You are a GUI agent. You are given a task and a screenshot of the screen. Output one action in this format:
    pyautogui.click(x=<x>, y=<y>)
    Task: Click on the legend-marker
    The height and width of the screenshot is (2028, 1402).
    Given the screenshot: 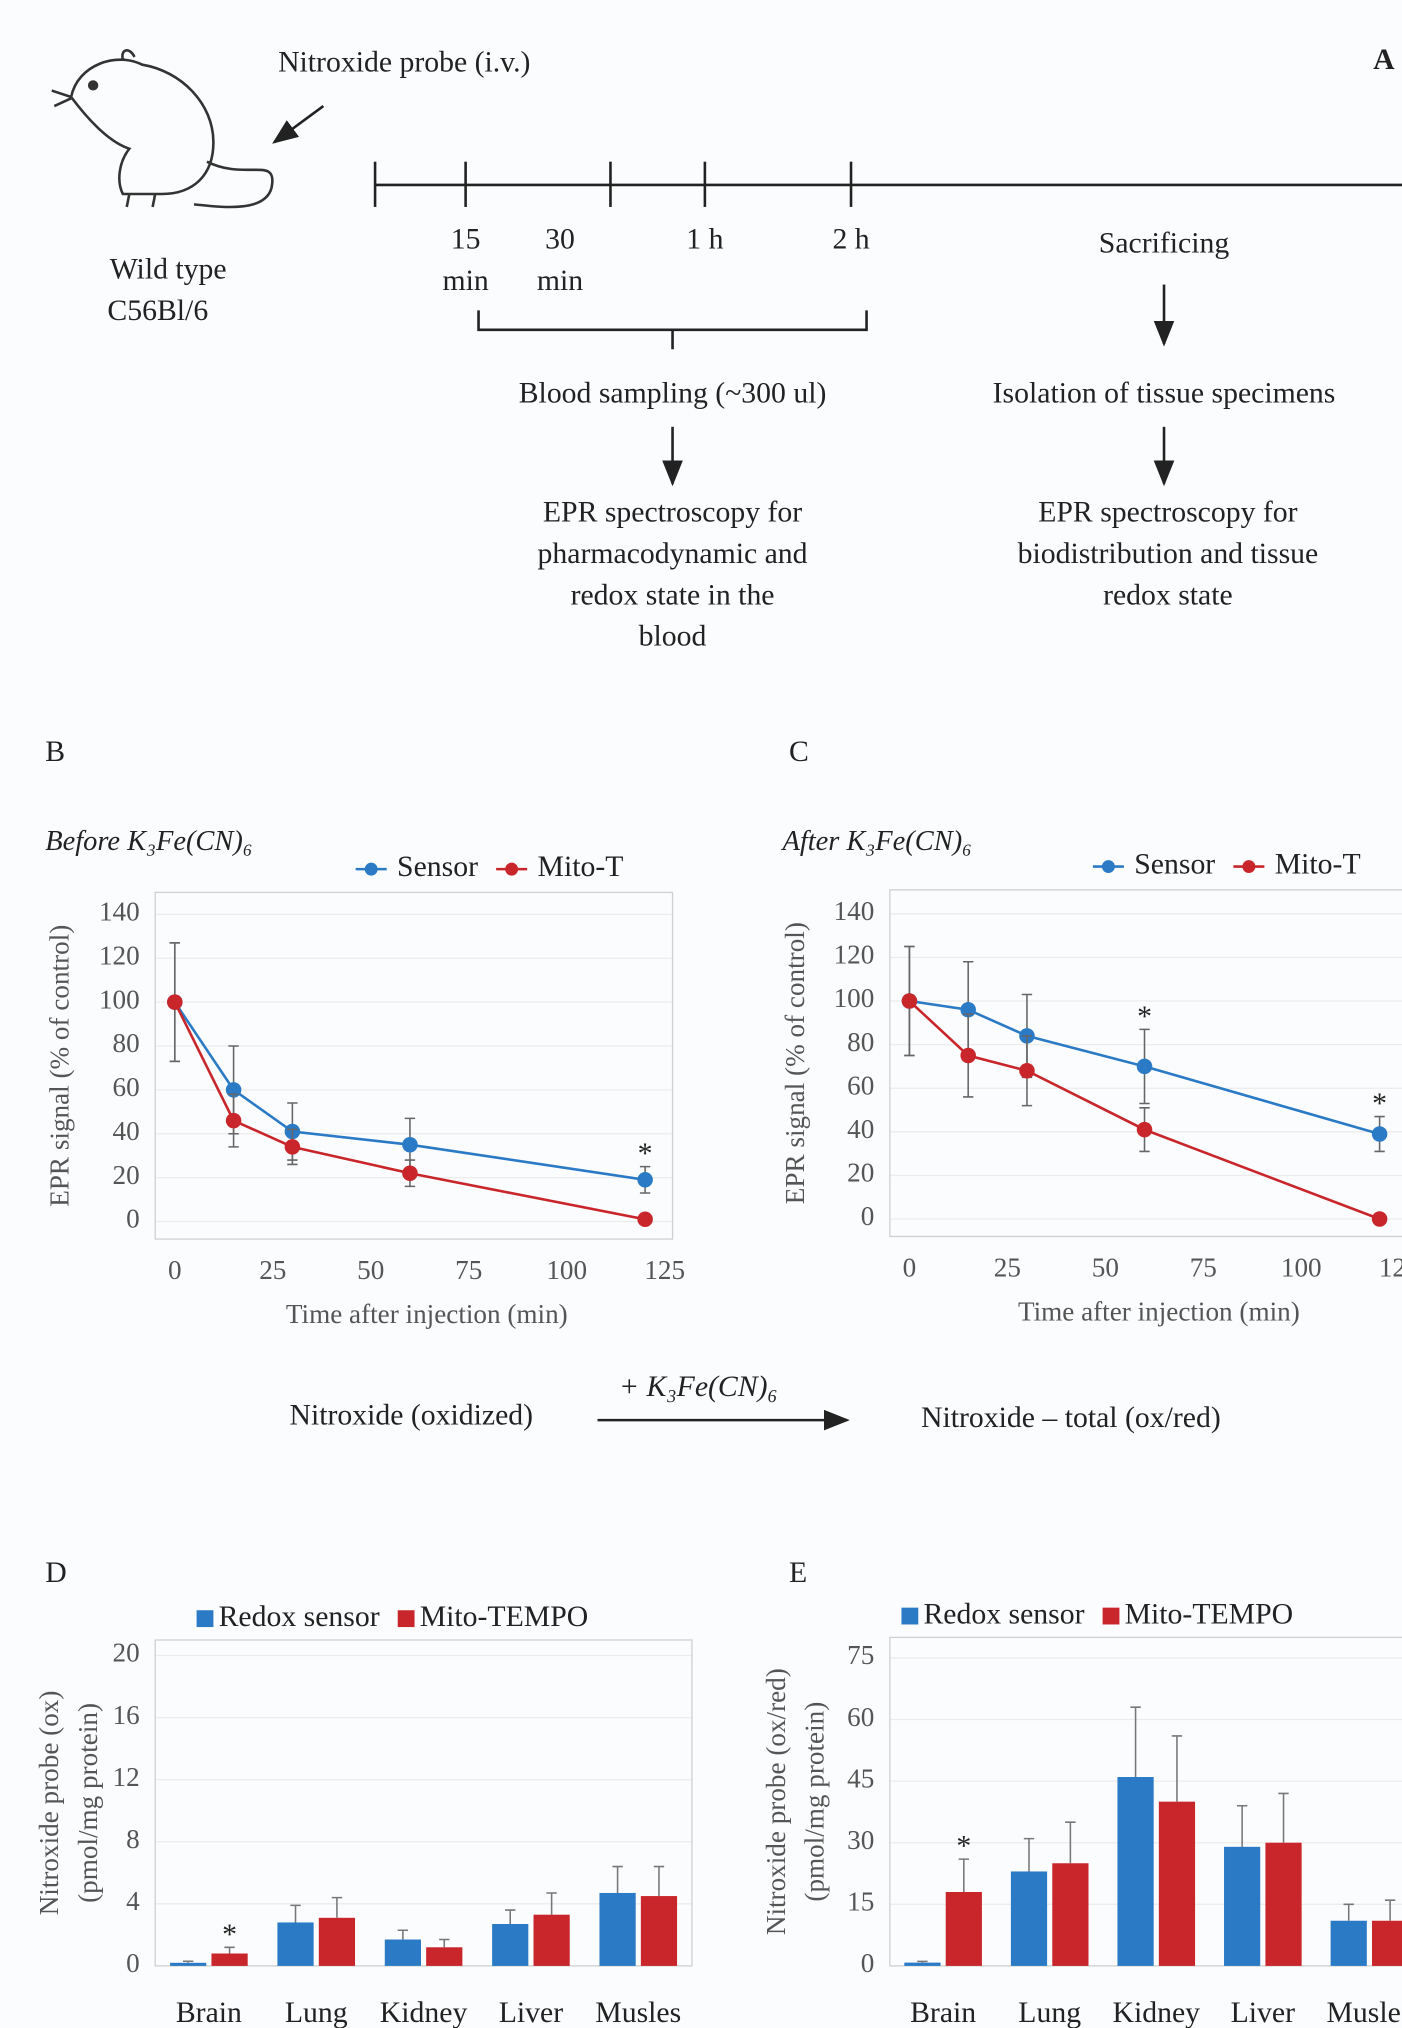 What is the action you would take?
    pyautogui.click(x=1108, y=867)
    